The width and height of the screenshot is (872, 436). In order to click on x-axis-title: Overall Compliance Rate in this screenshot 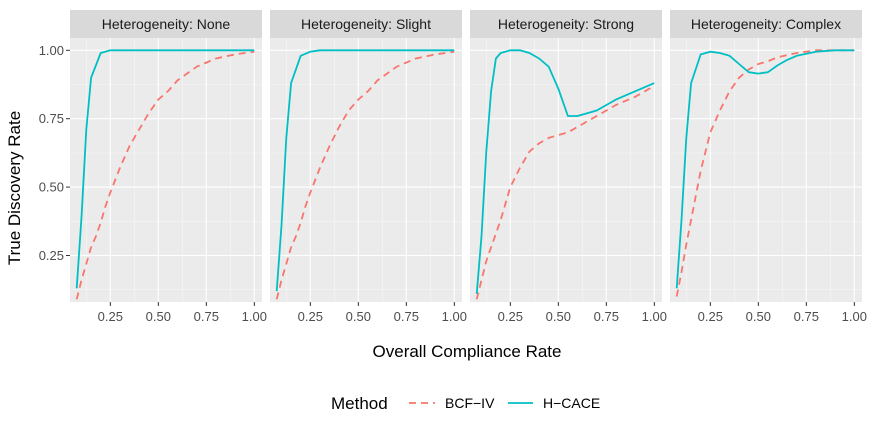, I will do `click(467, 351)`.